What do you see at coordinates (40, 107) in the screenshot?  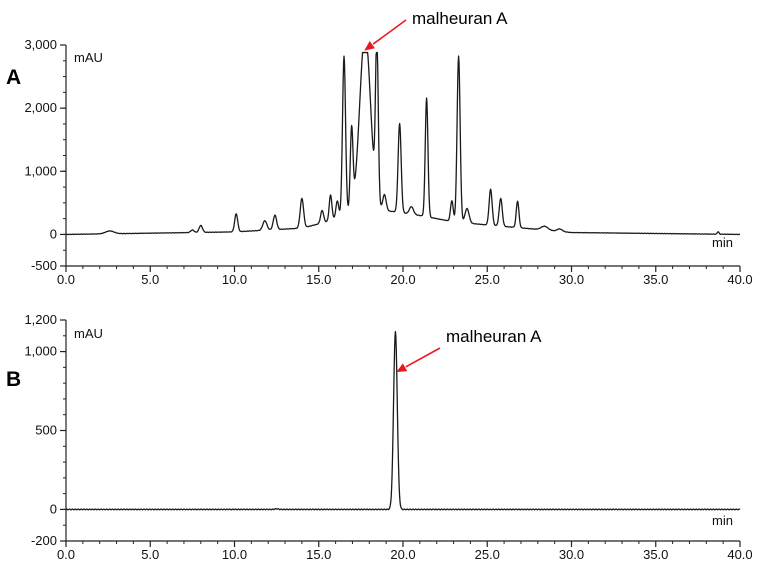 I see `y-tick-label: 2,000` at bounding box center [40, 107].